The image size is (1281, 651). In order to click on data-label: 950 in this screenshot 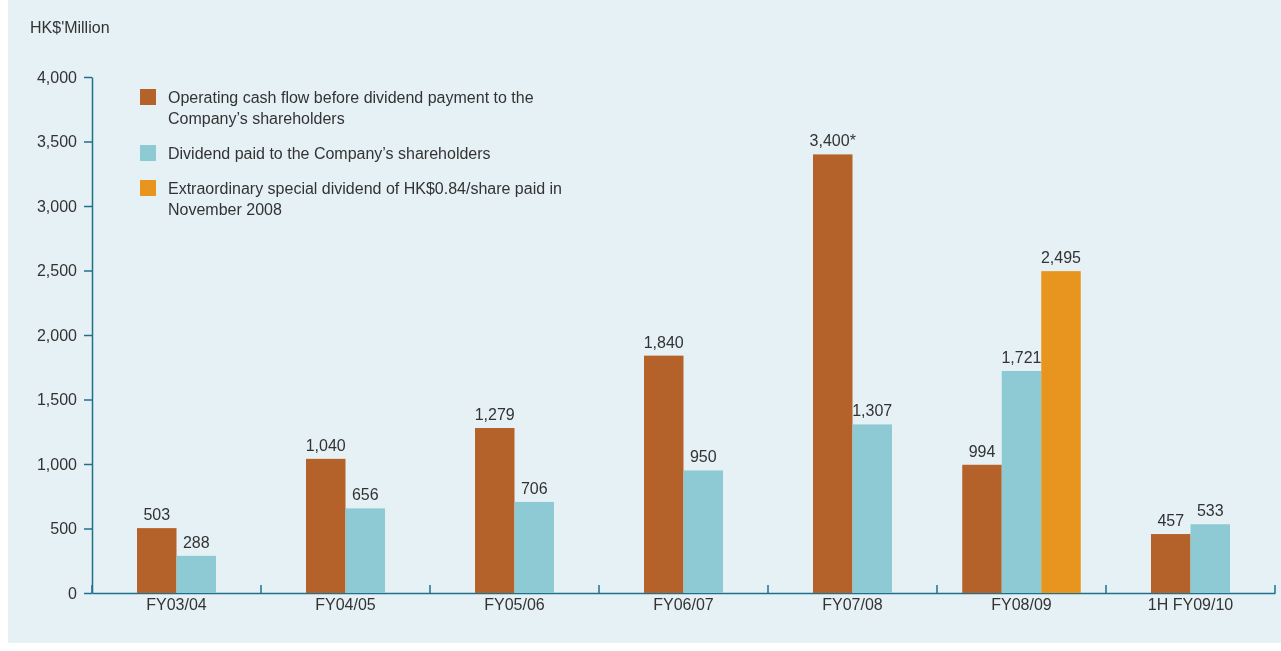, I will do `click(703, 457)`.